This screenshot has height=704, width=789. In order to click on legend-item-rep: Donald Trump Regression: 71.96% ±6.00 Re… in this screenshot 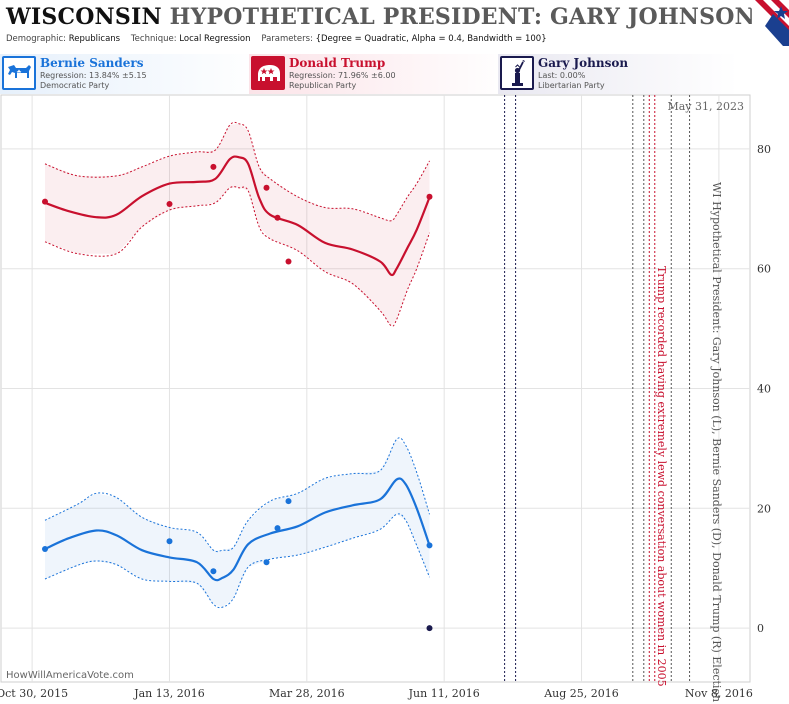, I will do `click(379, 74)`.